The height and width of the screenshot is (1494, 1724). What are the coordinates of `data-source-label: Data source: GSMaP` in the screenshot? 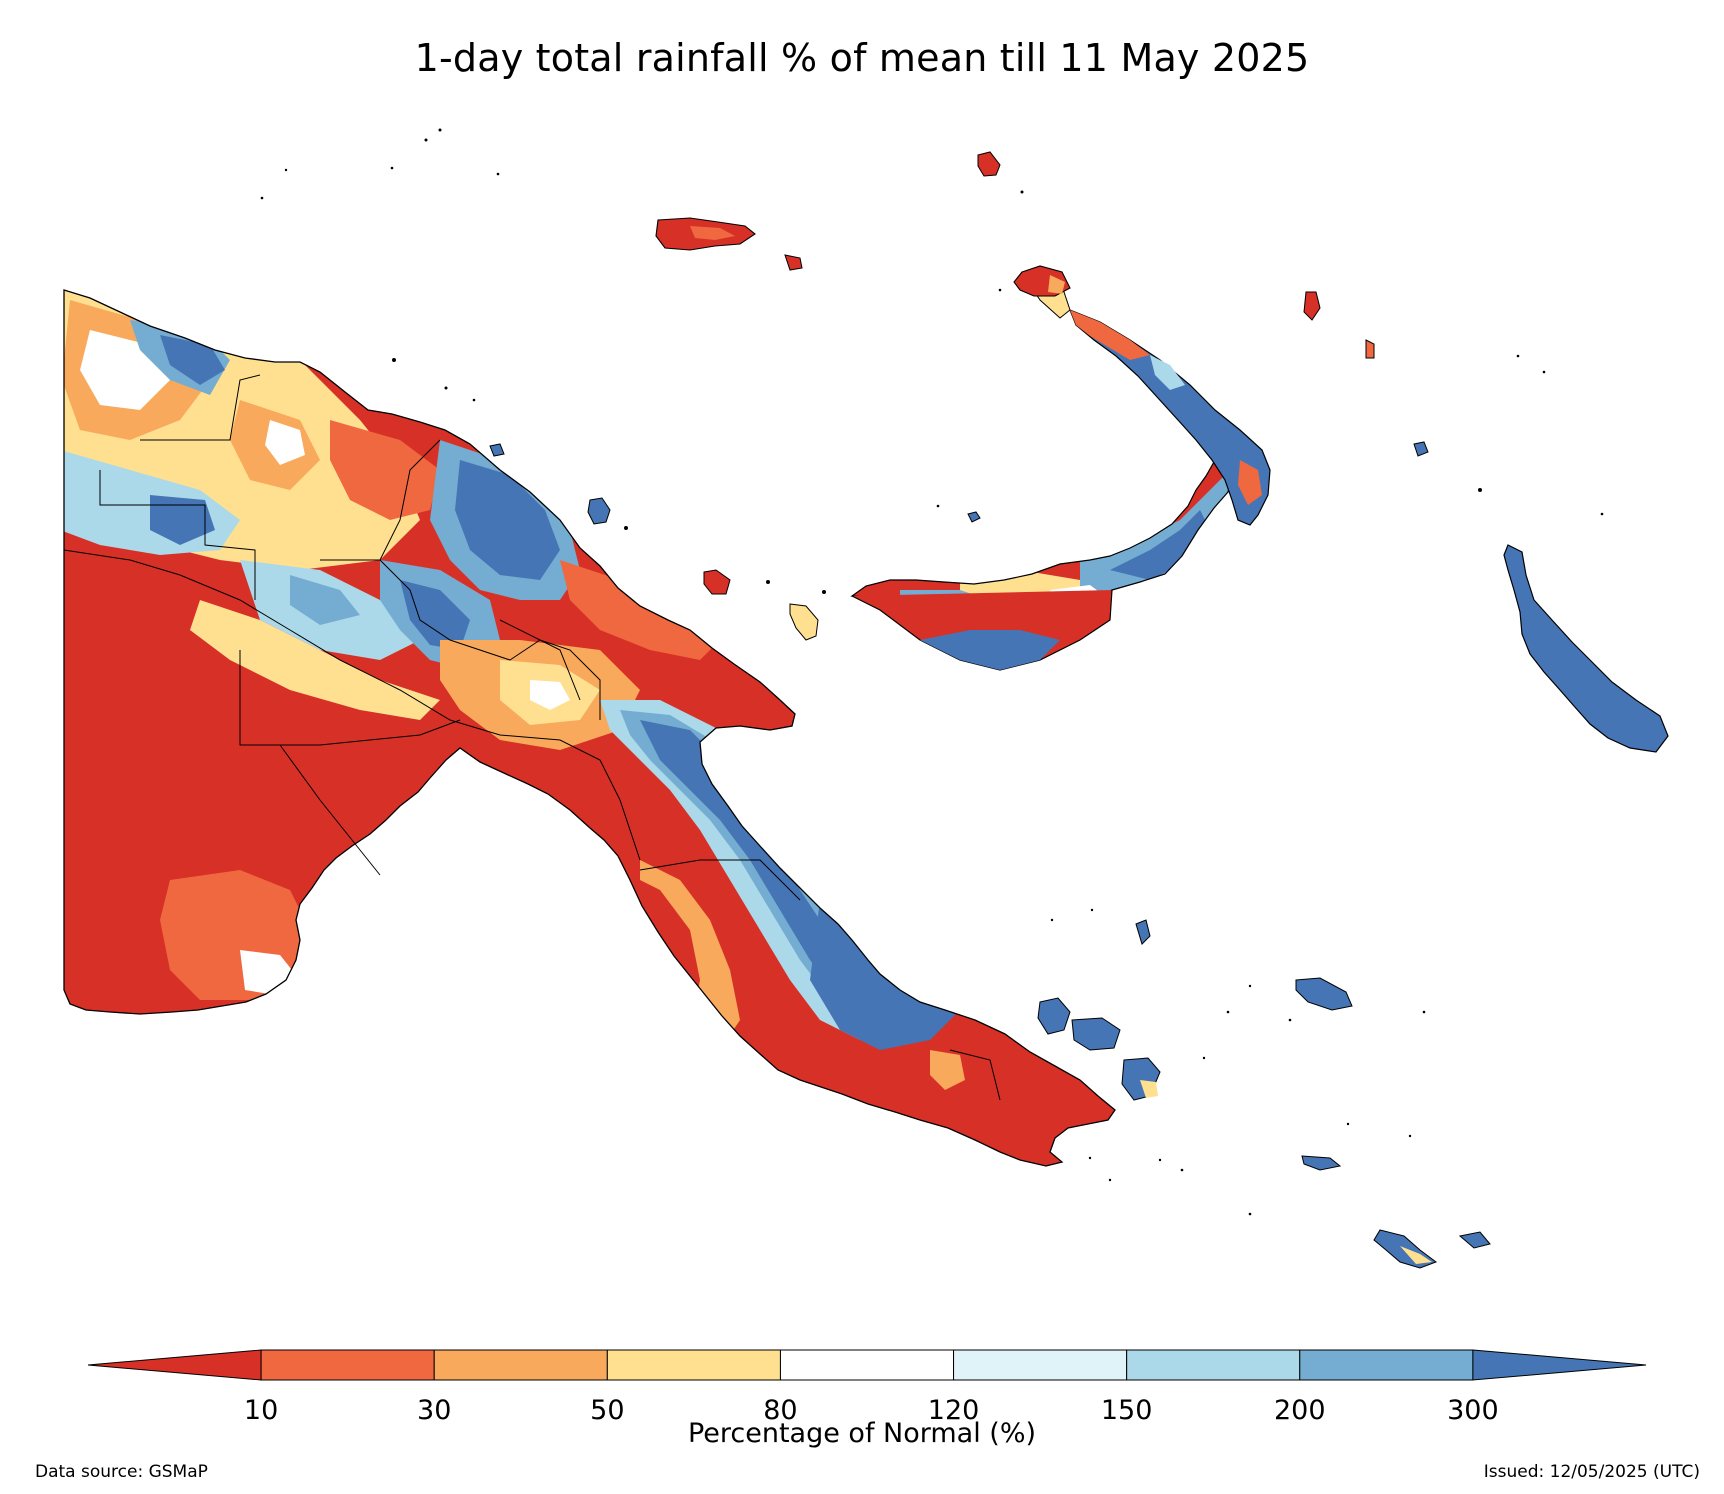 It's located at (121, 1472).